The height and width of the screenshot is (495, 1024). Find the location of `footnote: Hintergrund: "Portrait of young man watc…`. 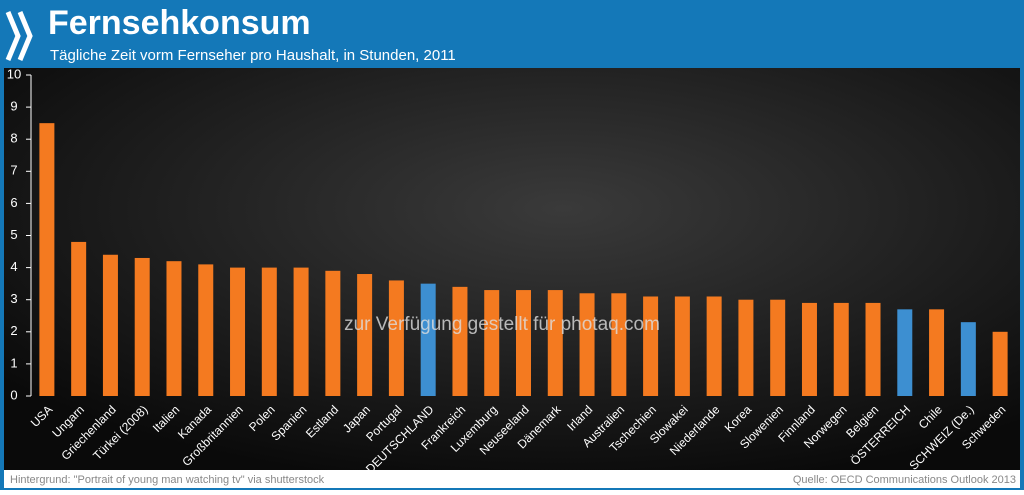

footnote: Hintergrund: "Portrait of young man watc… is located at coordinates (167, 480).